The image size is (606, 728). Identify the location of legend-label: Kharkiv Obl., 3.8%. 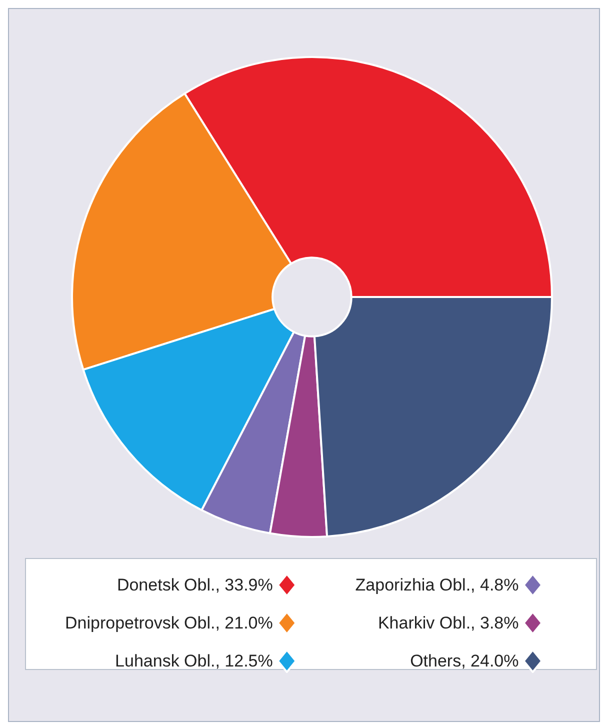
(448, 623).